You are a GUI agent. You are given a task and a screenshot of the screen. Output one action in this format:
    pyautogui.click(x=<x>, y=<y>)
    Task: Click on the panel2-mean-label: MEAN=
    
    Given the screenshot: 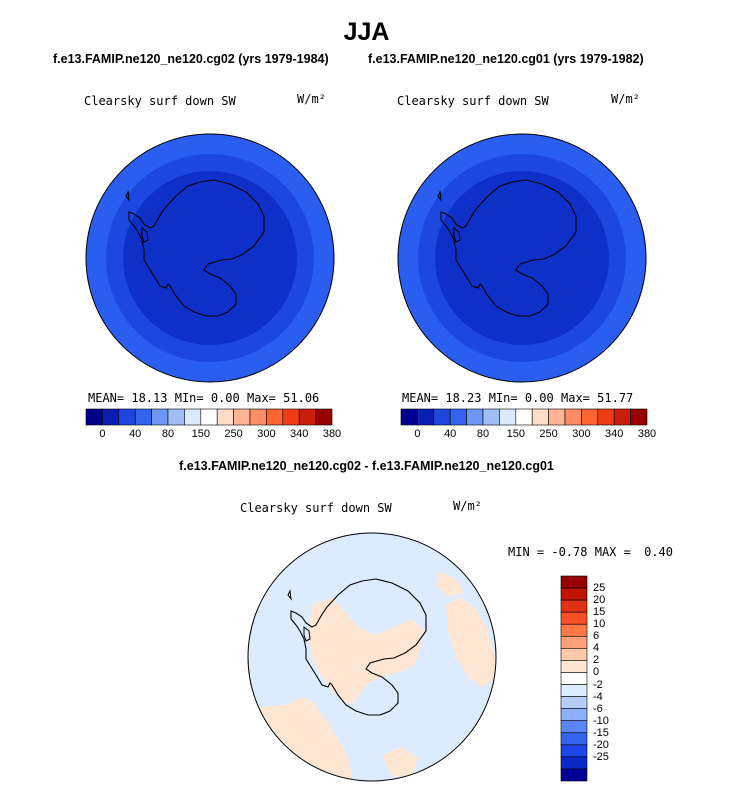 What is the action you would take?
    pyautogui.click(x=420, y=398)
    